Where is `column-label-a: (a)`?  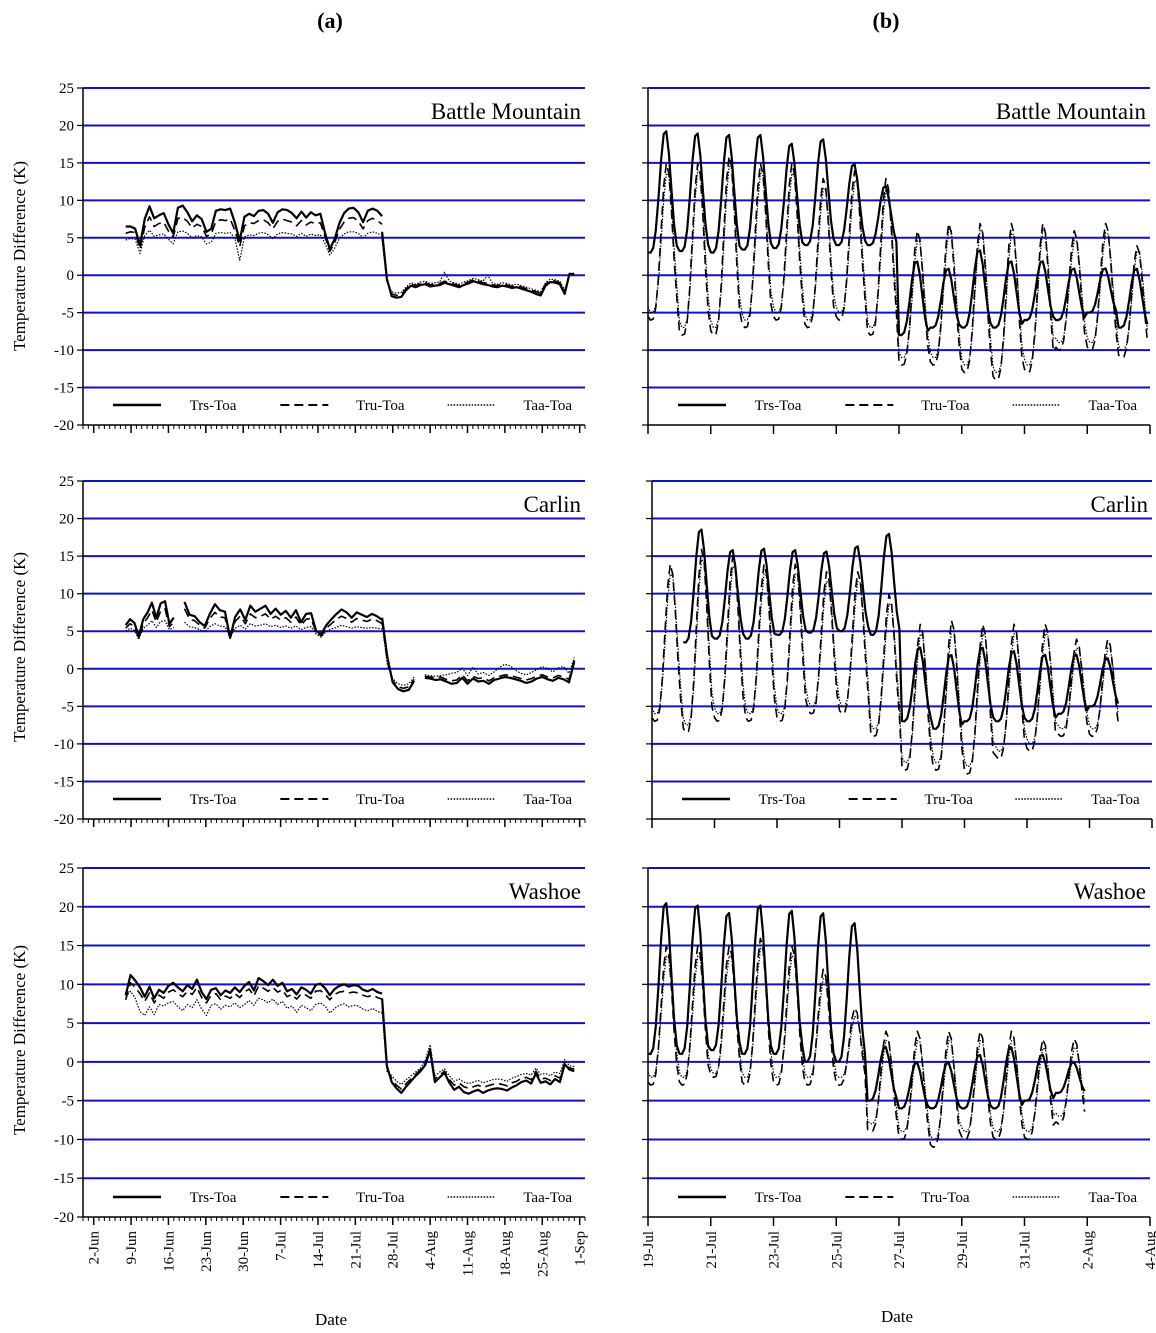
column-label-a: (a) is located at coordinates (330, 20).